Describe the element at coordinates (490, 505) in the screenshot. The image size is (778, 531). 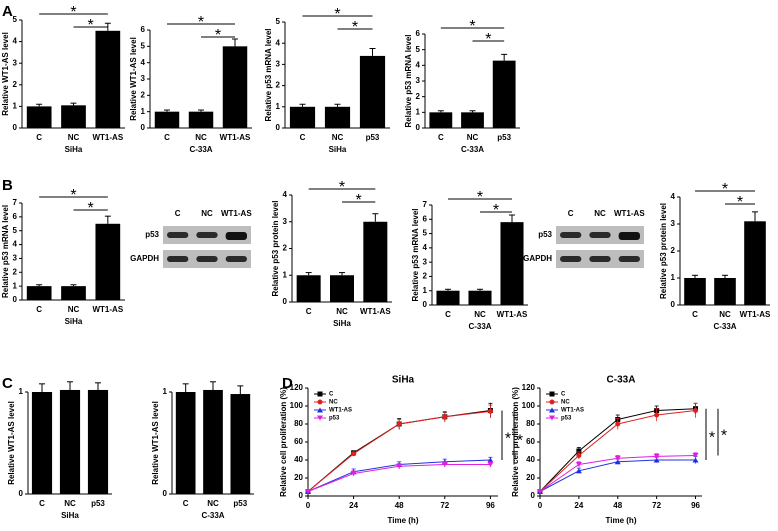
I see `x-tick-label: 96` at that location.